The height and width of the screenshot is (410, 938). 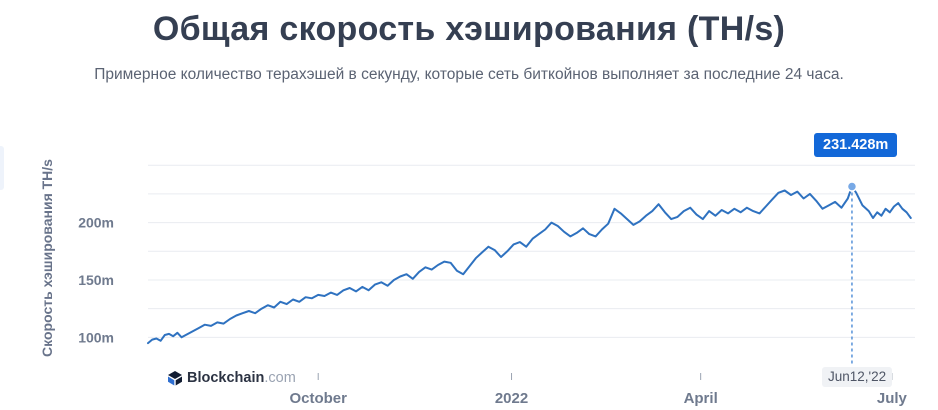 I want to click on x-tick-label: July, so click(x=892, y=398).